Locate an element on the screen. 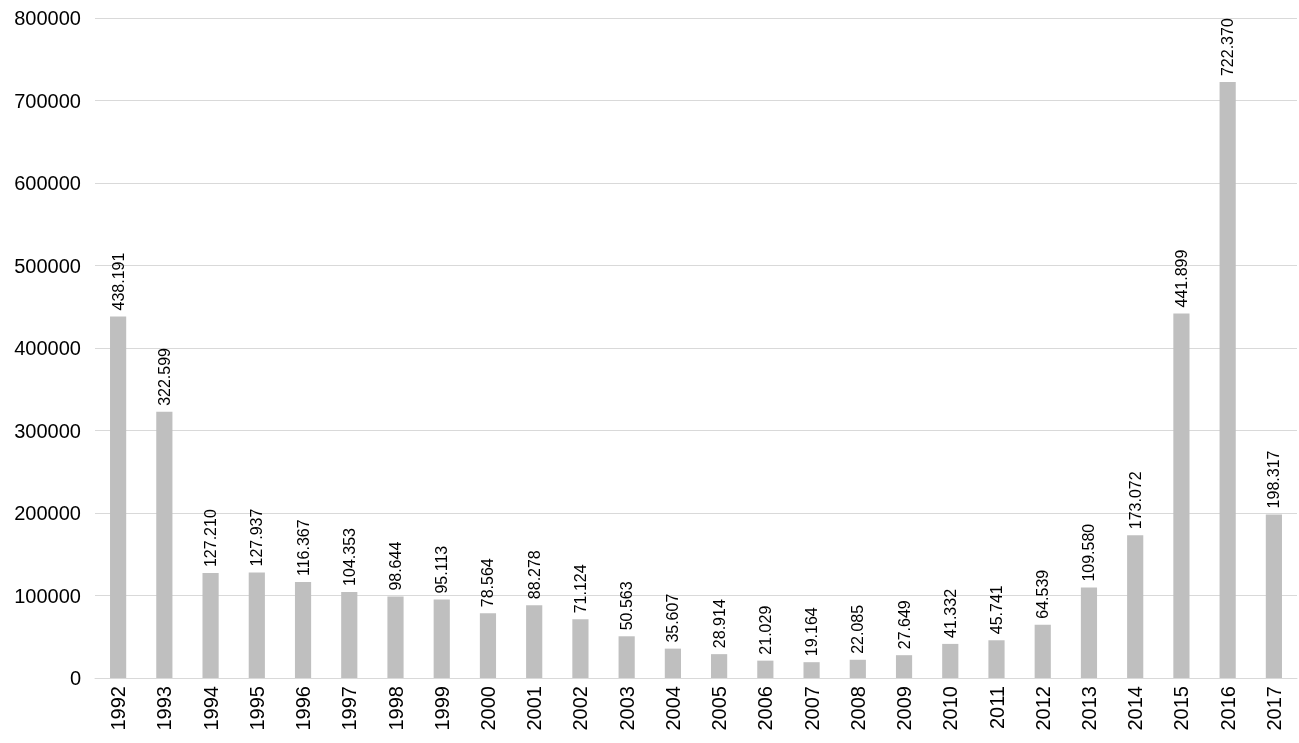 The width and height of the screenshot is (1299, 743). y-tick-label: 0 is located at coordinates (75, 678).